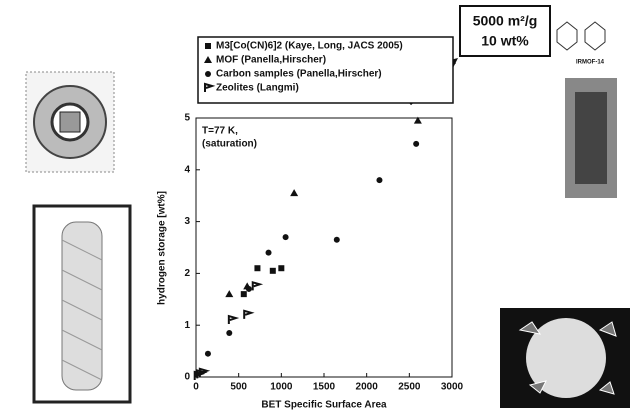 The height and width of the screenshot is (414, 640). Describe the element at coordinates (452, 387) in the screenshot. I see `x-tick-label: 3000` at that location.